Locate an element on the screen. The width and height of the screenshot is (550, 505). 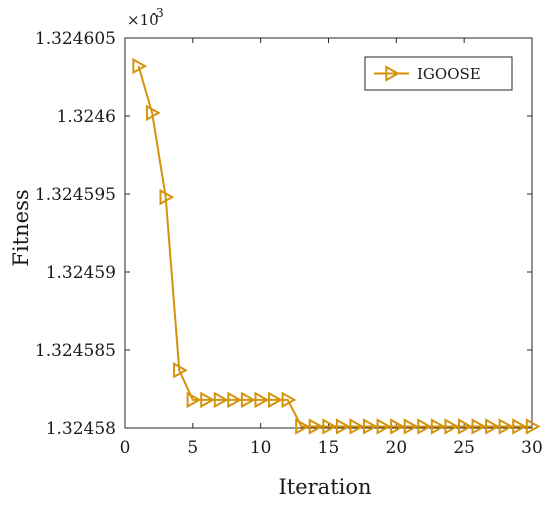
y-tick-label: 1.32458 is located at coordinates (81, 429).